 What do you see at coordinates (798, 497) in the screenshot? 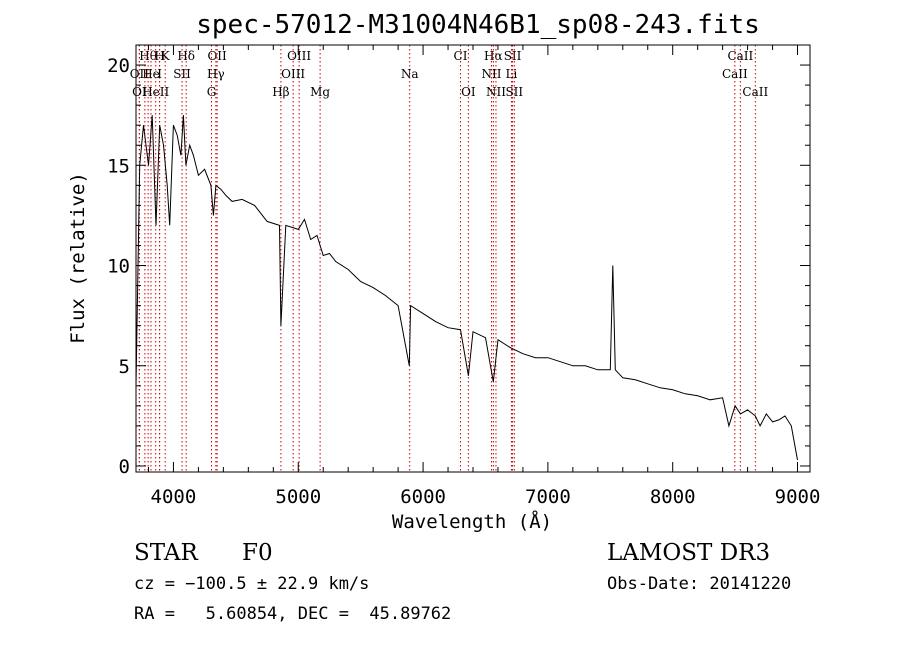
I see `x-tick-label: 9000` at bounding box center [798, 497].